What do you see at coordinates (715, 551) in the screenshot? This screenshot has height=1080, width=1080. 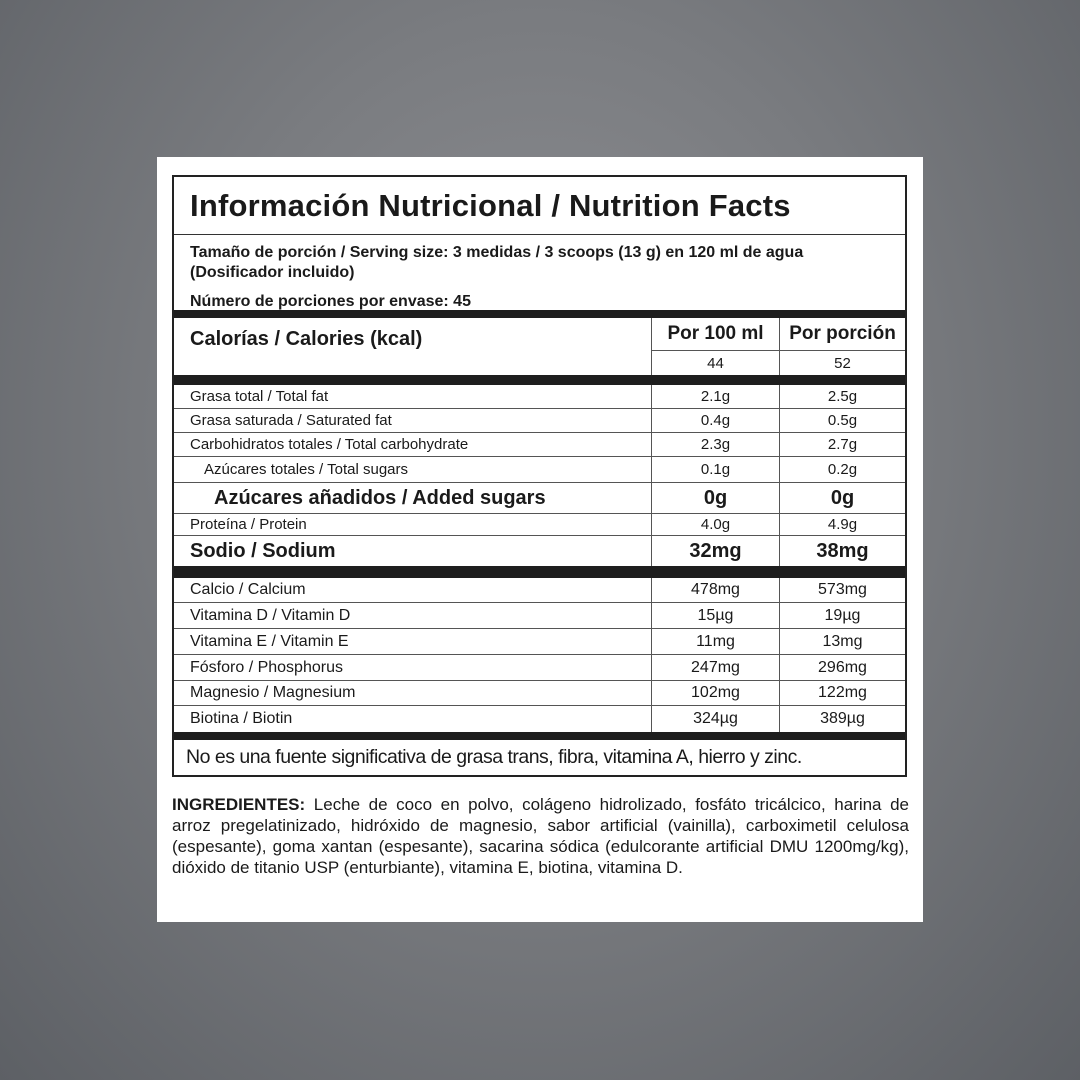 I see `value-per-100ml: 32mg` at bounding box center [715, 551].